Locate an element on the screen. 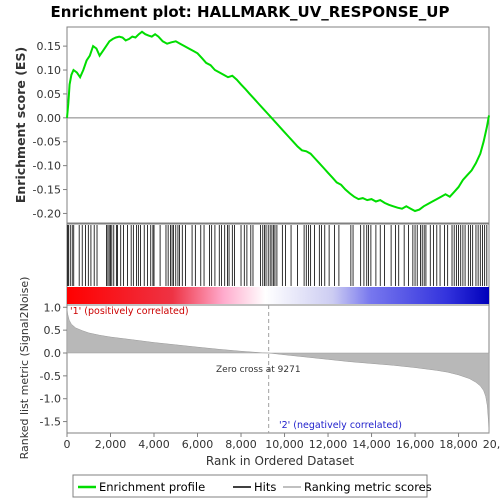 The image size is (500, 500). metric-x-tick-label: 2,000 is located at coordinates (111, 444).